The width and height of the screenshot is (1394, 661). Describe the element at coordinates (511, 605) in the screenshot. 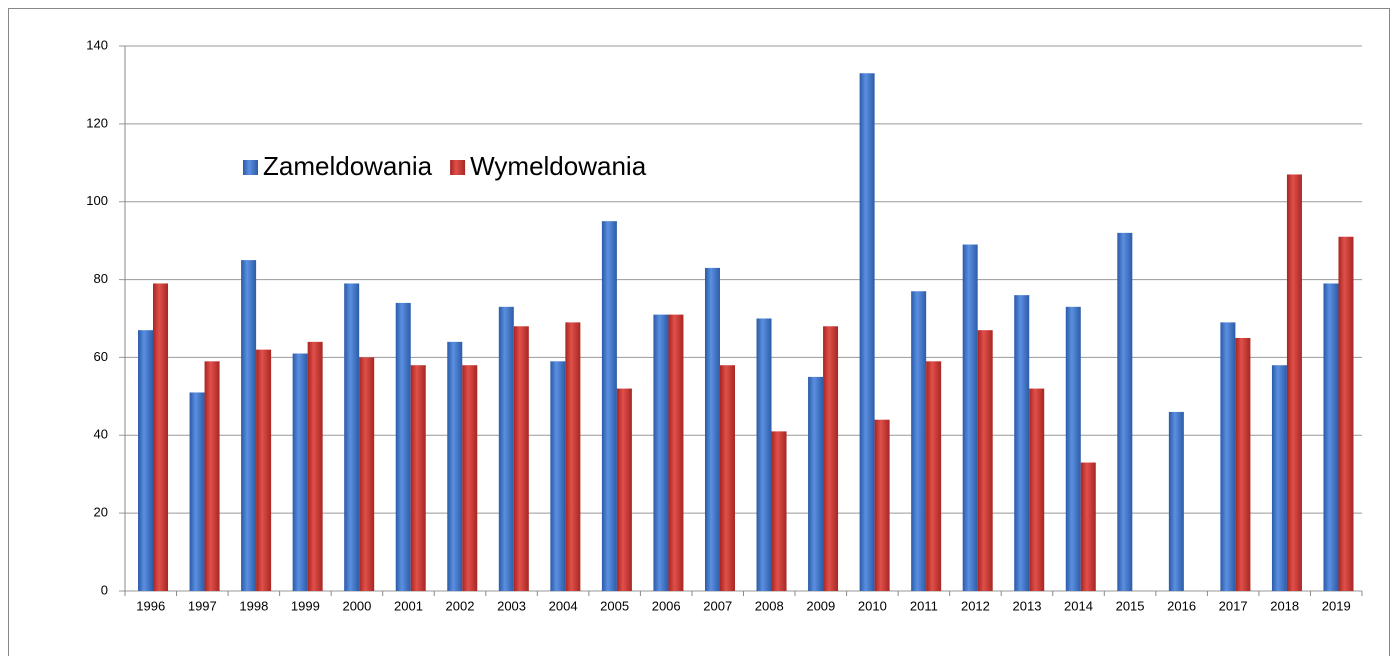

I see `x-tick-label: 2003` at that location.